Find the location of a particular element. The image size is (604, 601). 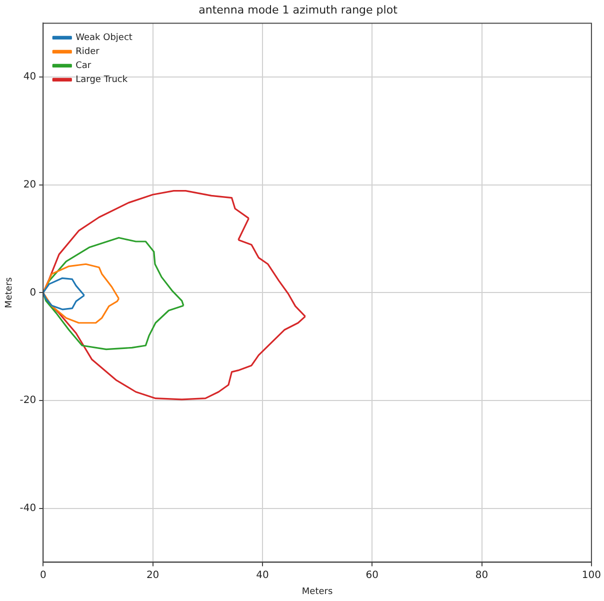

legend-label: Rider is located at coordinates (88, 52).